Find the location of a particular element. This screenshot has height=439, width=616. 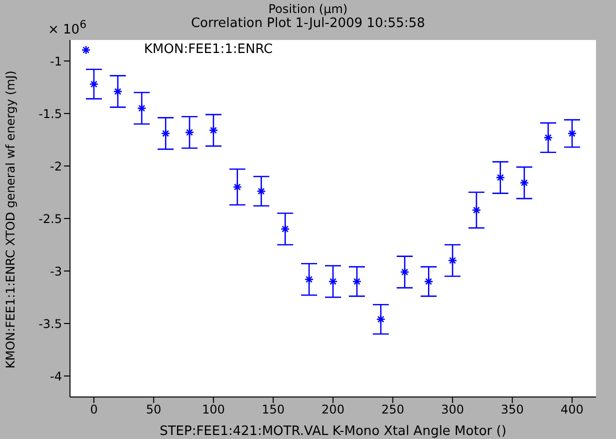

text: × 10$^{6}$ is located at coordinates (67, 28).